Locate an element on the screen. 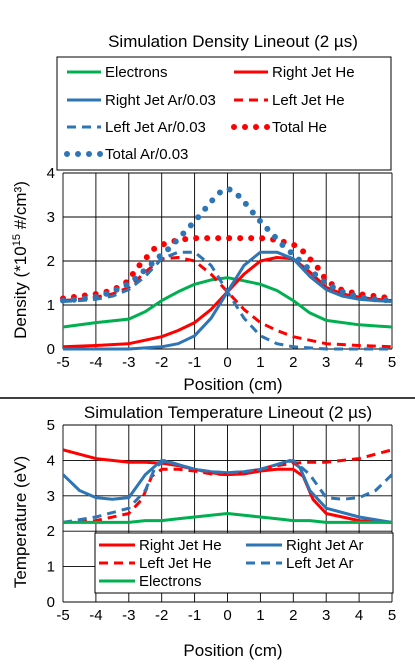 Image resolution: width=415 pixels, height=665 pixels. temperature-legend-label-right-jet-he: Right Jet He is located at coordinates (180, 545).